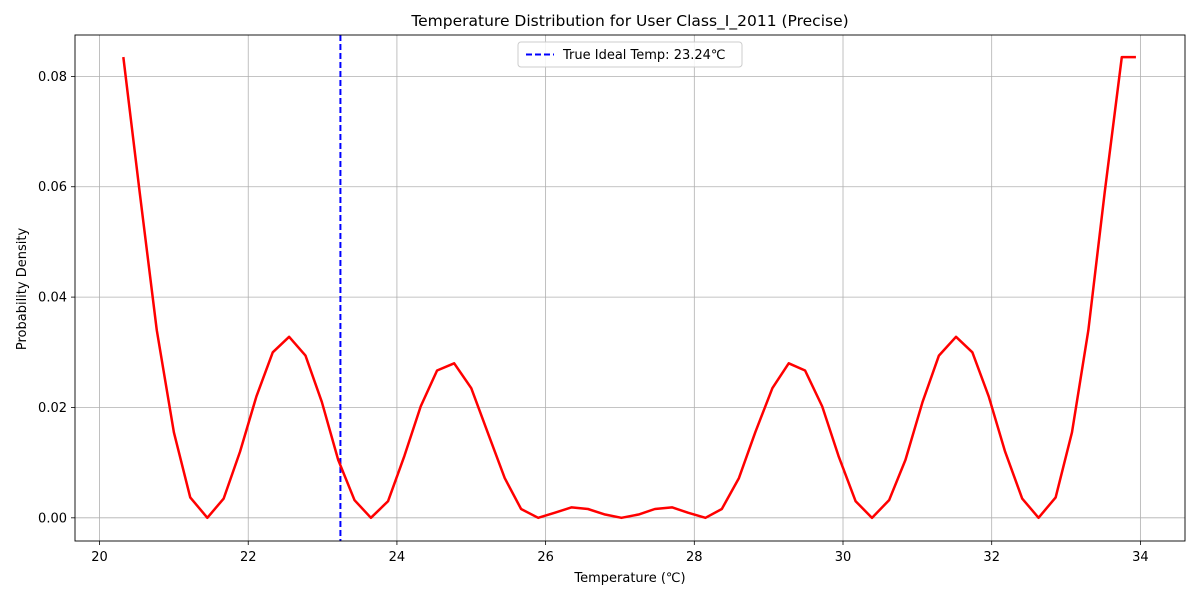 This screenshot has height=604, width=1200. I want to click on legend-entry-label: True Ideal Temp: 23.24℃, so click(644, 55).